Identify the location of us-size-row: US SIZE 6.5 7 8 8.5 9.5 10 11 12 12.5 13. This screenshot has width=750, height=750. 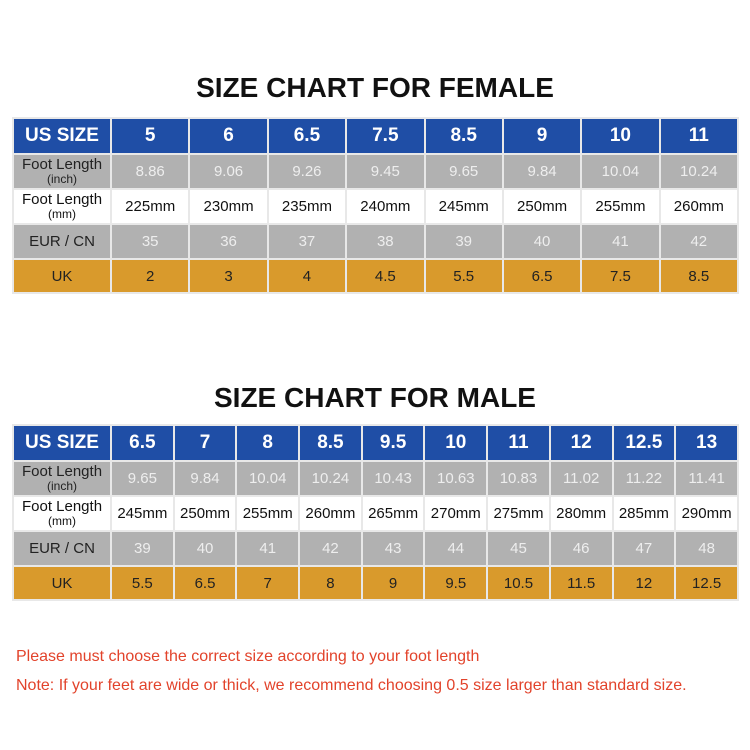
(375, 443).